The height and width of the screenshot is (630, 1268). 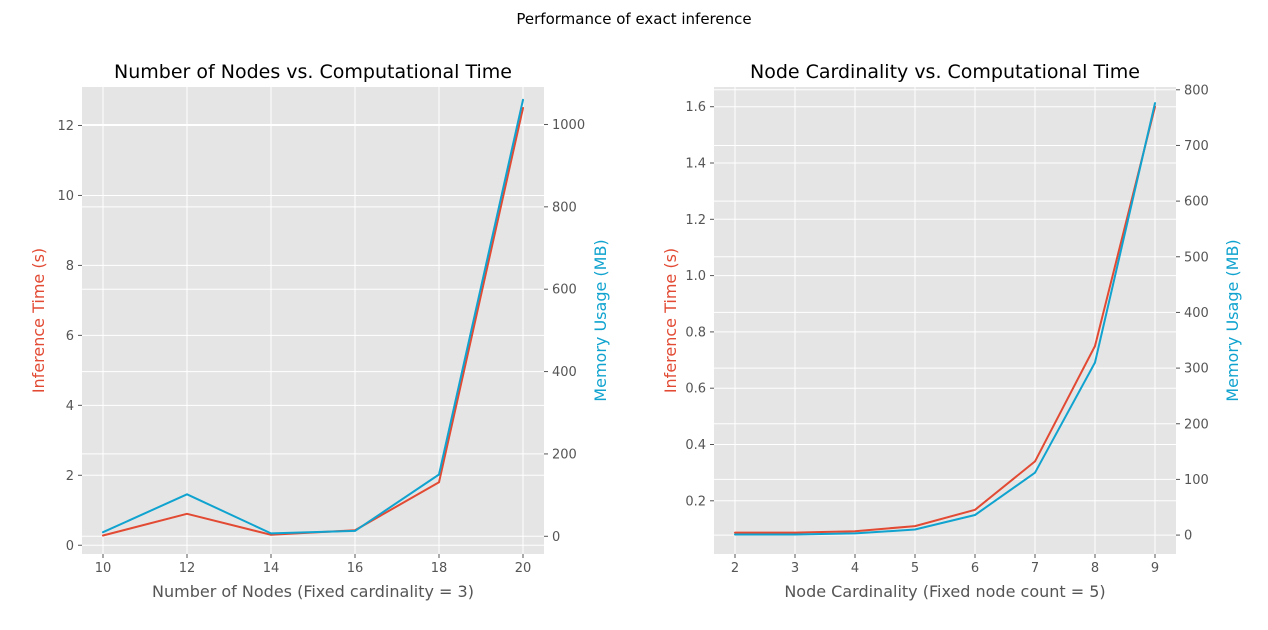 I want to click on y-tick-label-left: 0.4, so click(x=695, y=445).